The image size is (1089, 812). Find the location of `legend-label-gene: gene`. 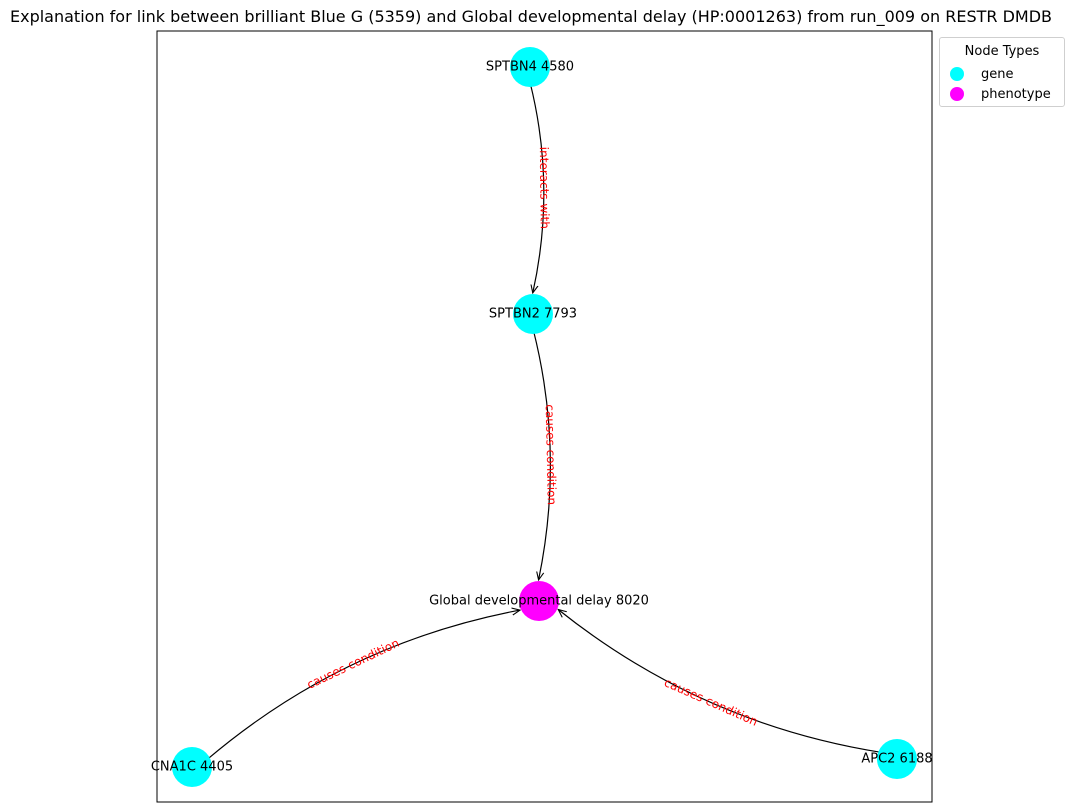

legend-label-gene: gene is located at coordinates (997, 74).